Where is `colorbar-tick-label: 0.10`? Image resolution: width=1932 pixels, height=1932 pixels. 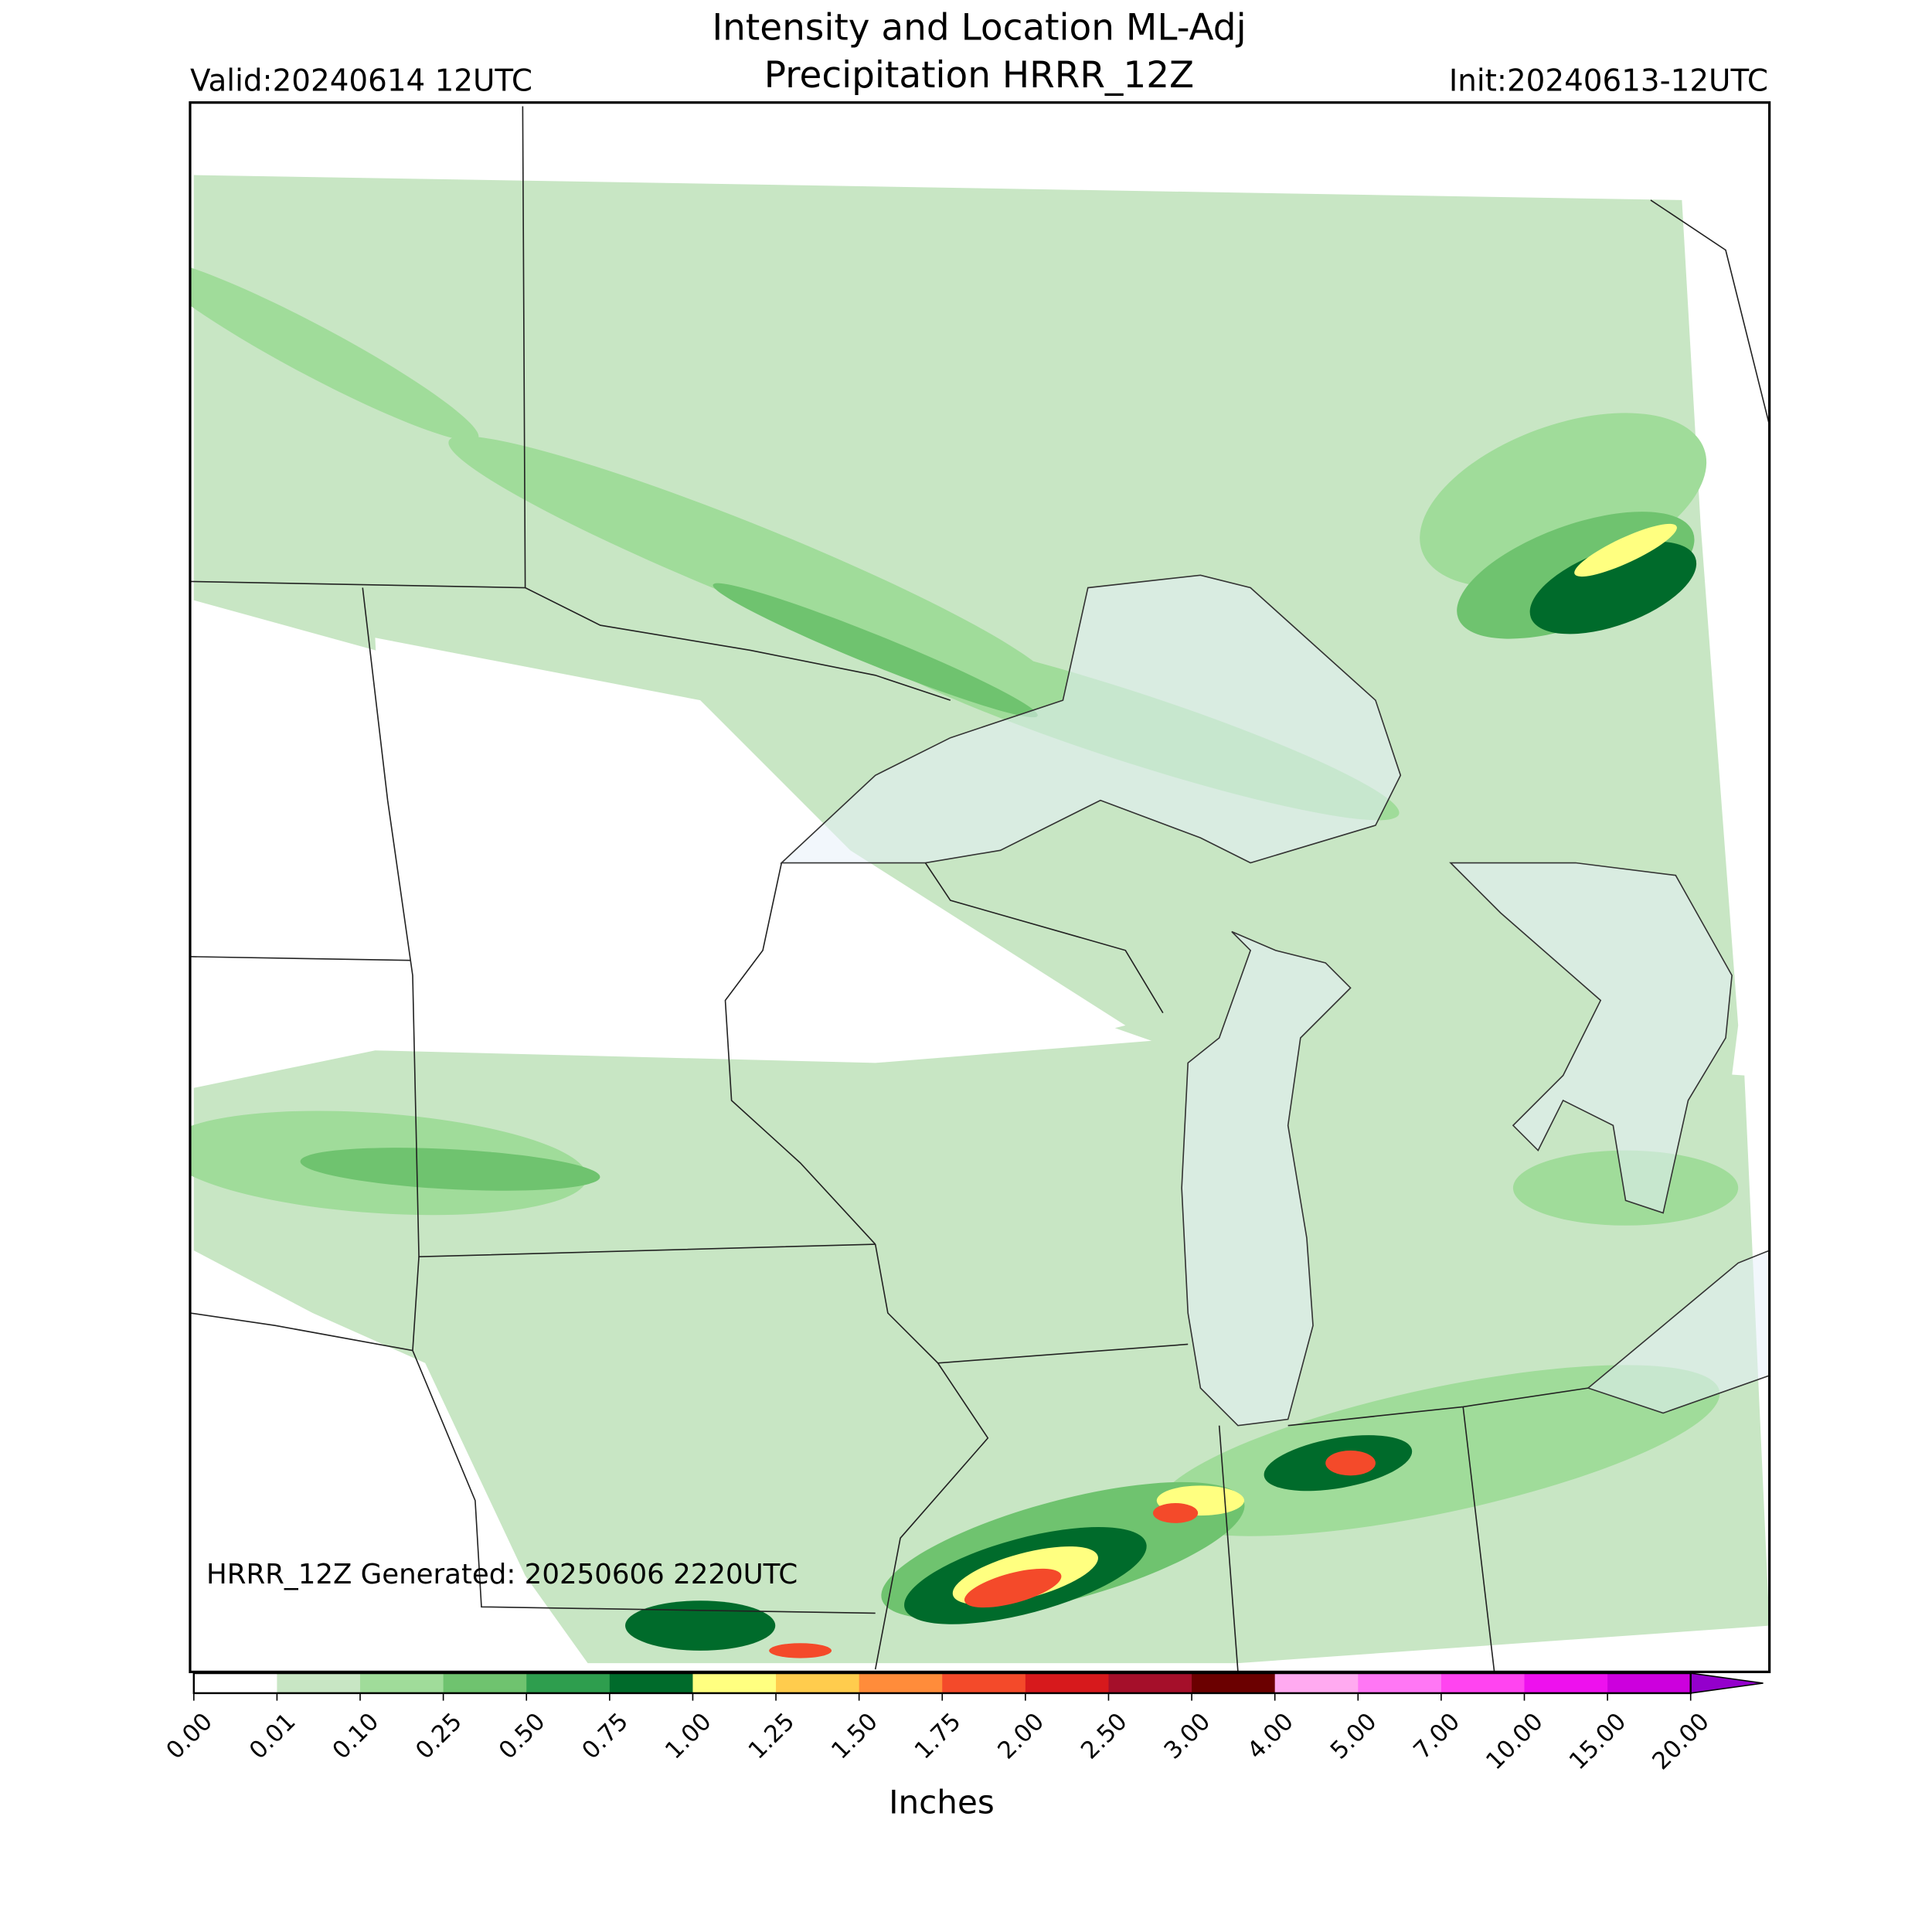 colorbar-tick-label: 0.10 is located at coordinates (355, 1737).